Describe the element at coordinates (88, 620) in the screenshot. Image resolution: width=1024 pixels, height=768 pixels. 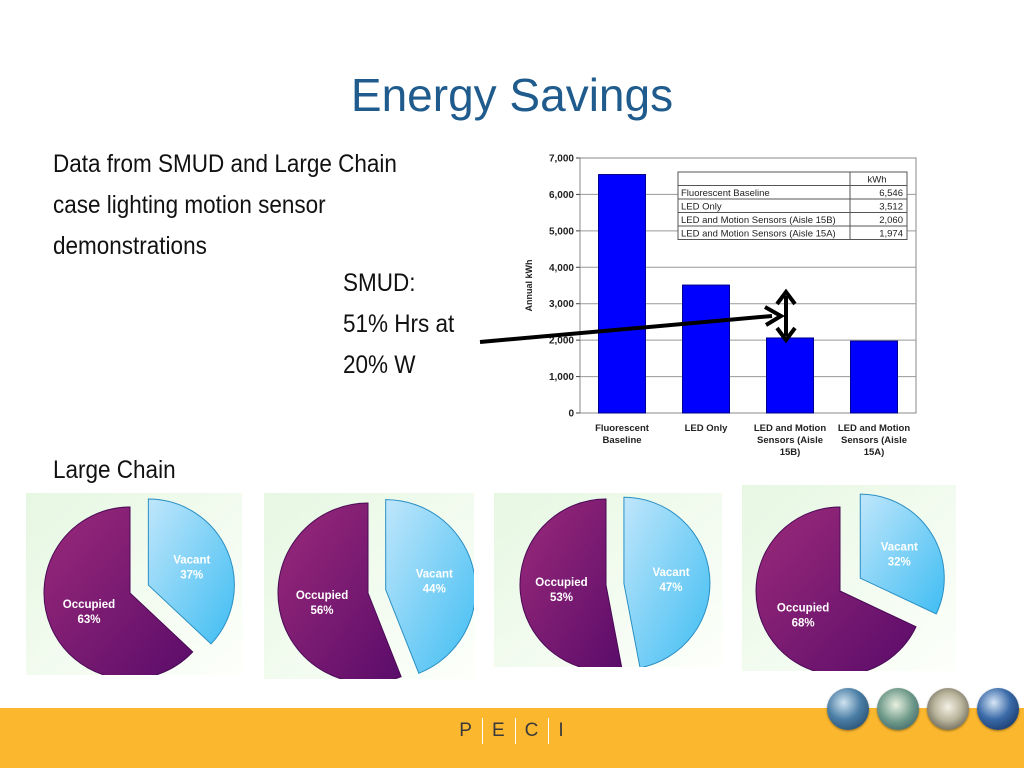
I see `pie-value-occupied: 63%` at that location.